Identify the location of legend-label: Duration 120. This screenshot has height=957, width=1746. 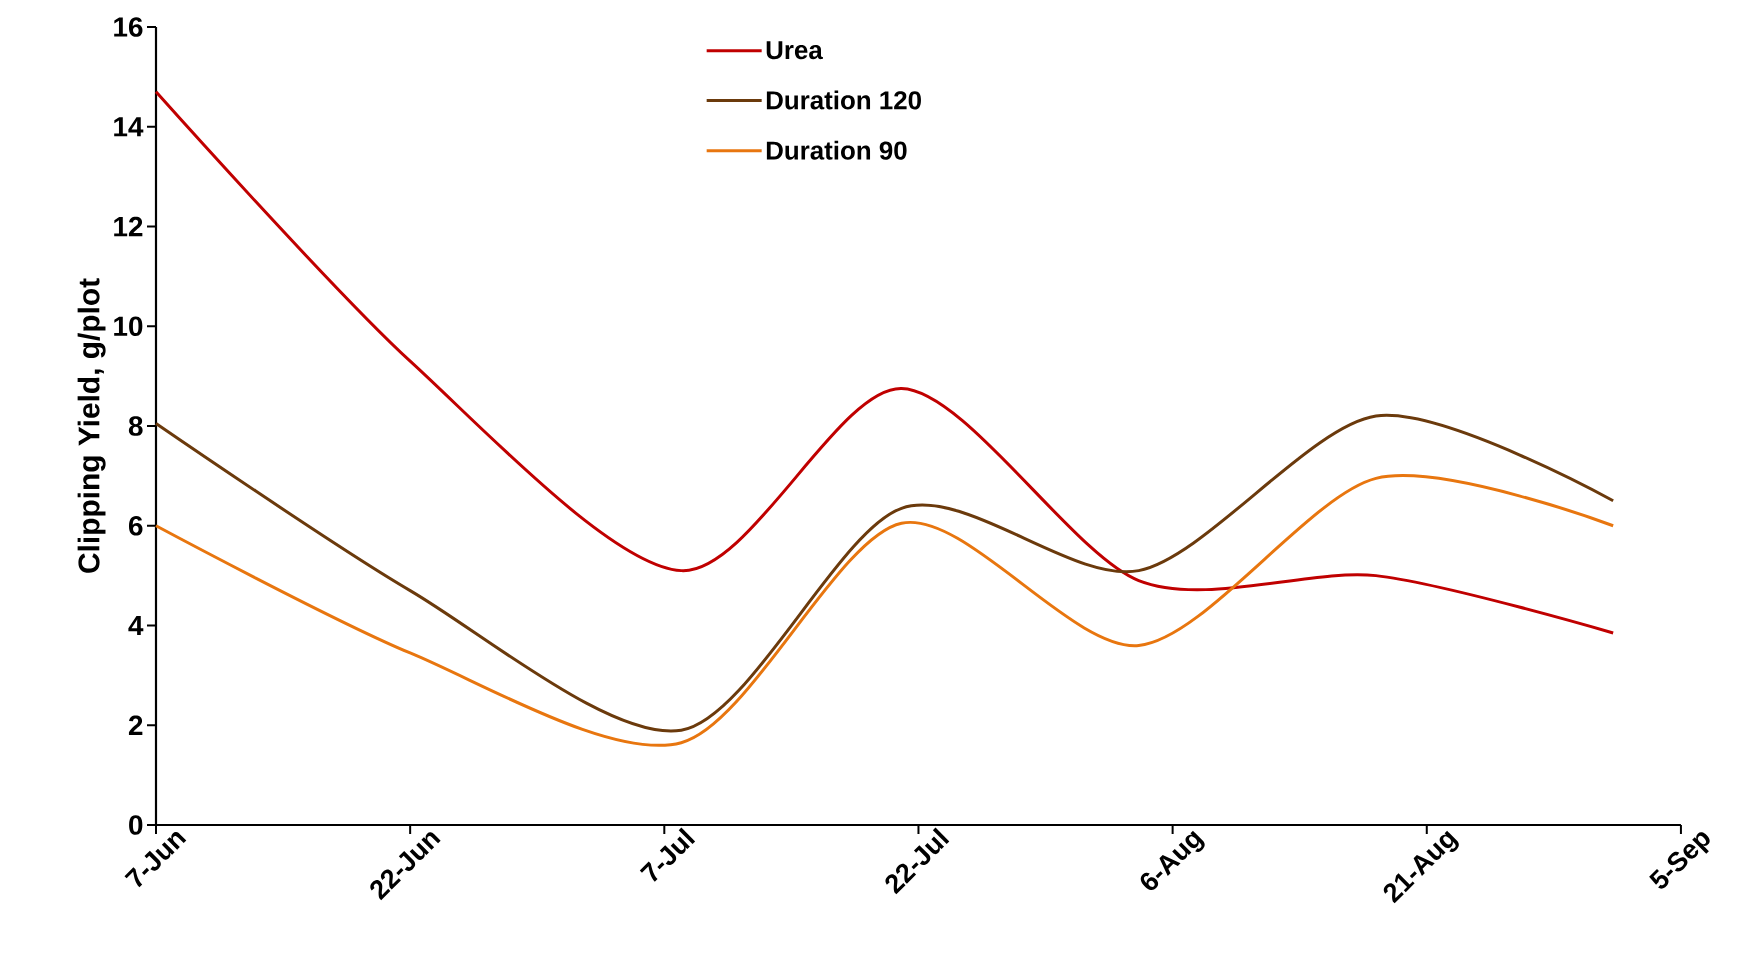
(843, 100).